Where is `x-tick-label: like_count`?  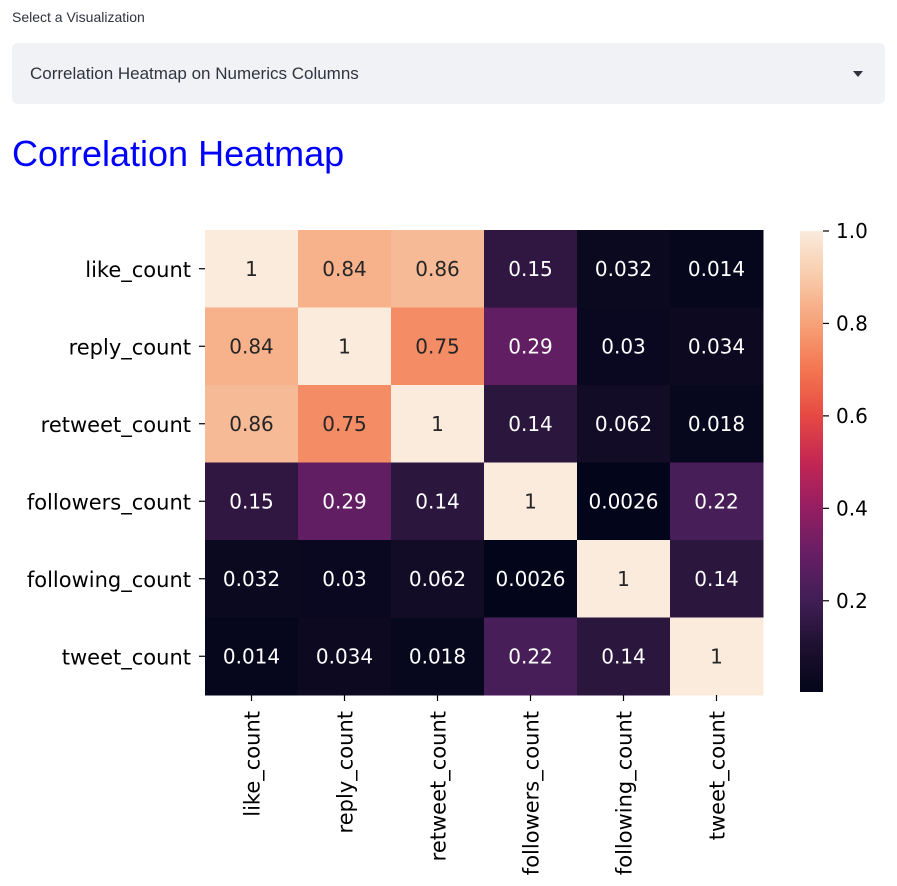 x-tick-label: like_count is located at coordinates (253, 764).